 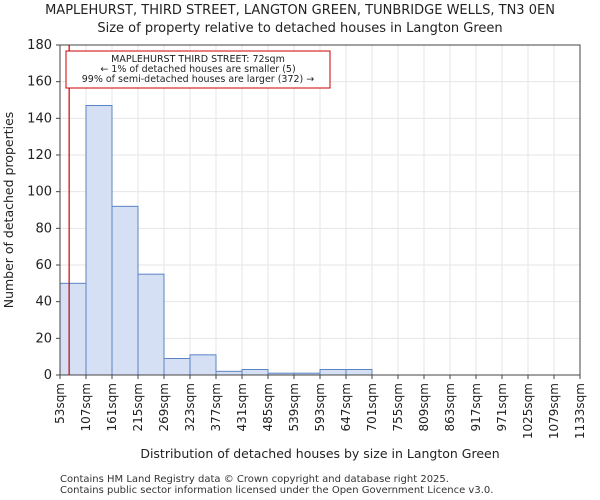 What do you see at coordinates (60, 403) in the screenshot?
I see `x-tick-label: 53sqm` at bounding box center [60, 403].